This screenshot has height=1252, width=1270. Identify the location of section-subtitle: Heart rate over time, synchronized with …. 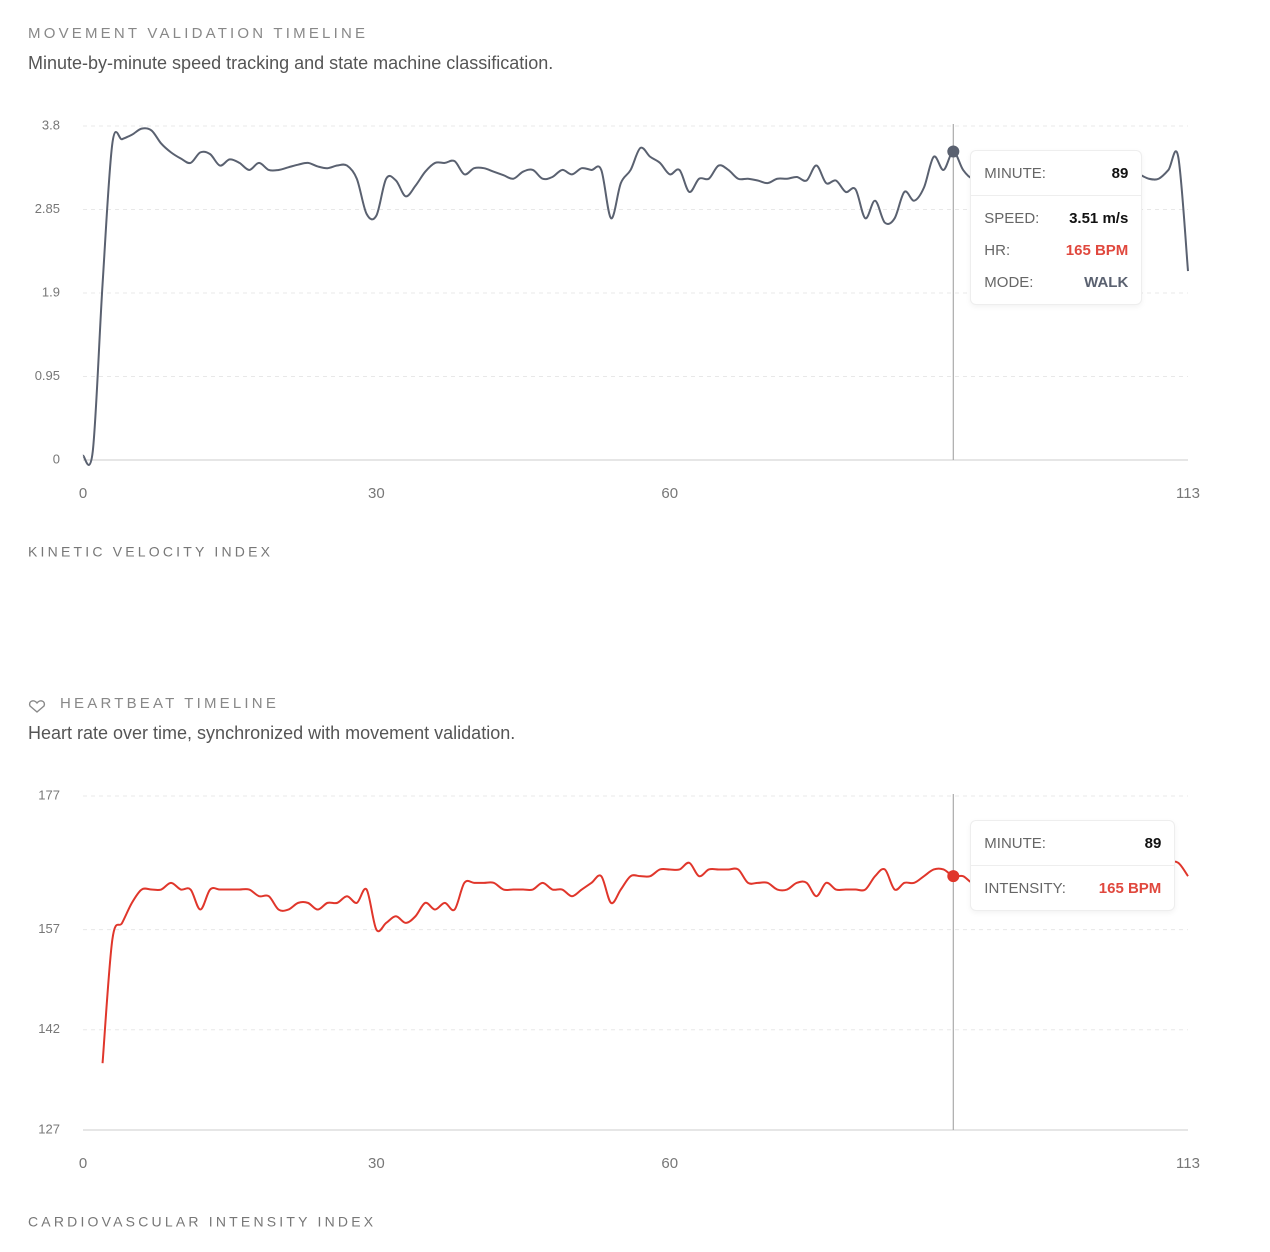
(271, 733).